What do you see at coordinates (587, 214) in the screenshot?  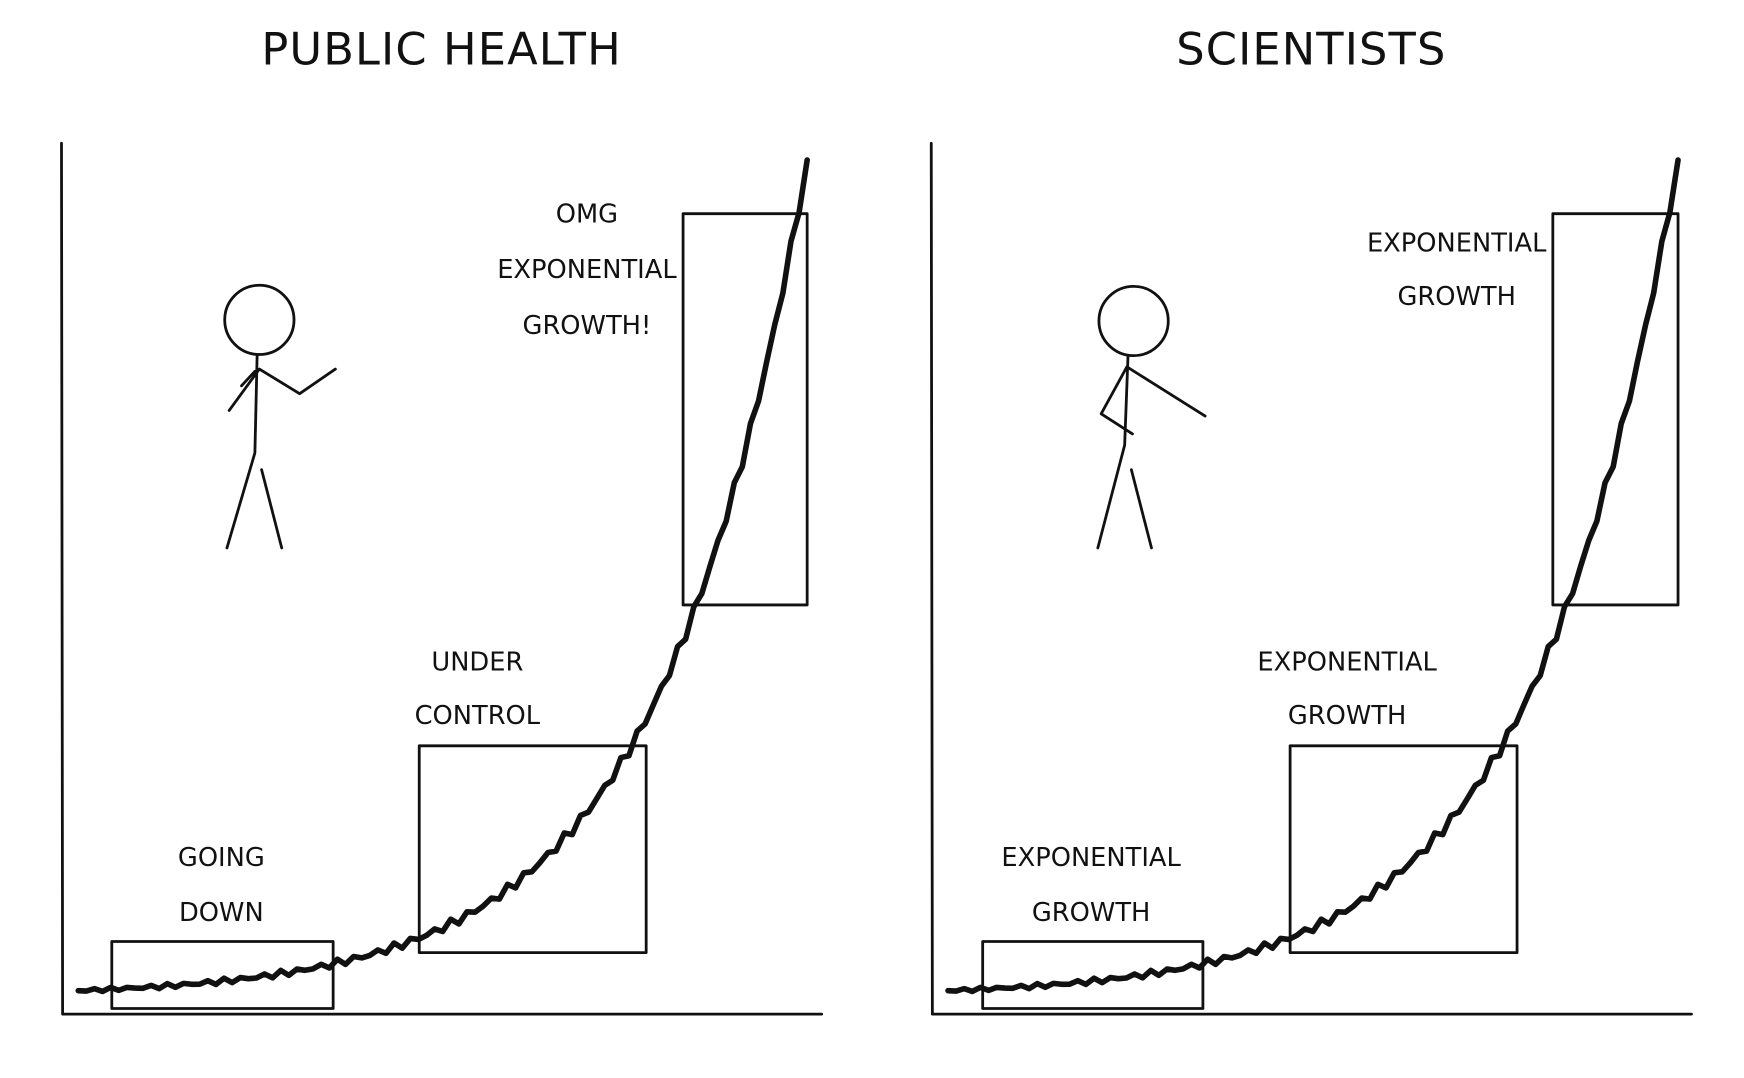 I see `label: OMG` at bounding box center [587, 214].